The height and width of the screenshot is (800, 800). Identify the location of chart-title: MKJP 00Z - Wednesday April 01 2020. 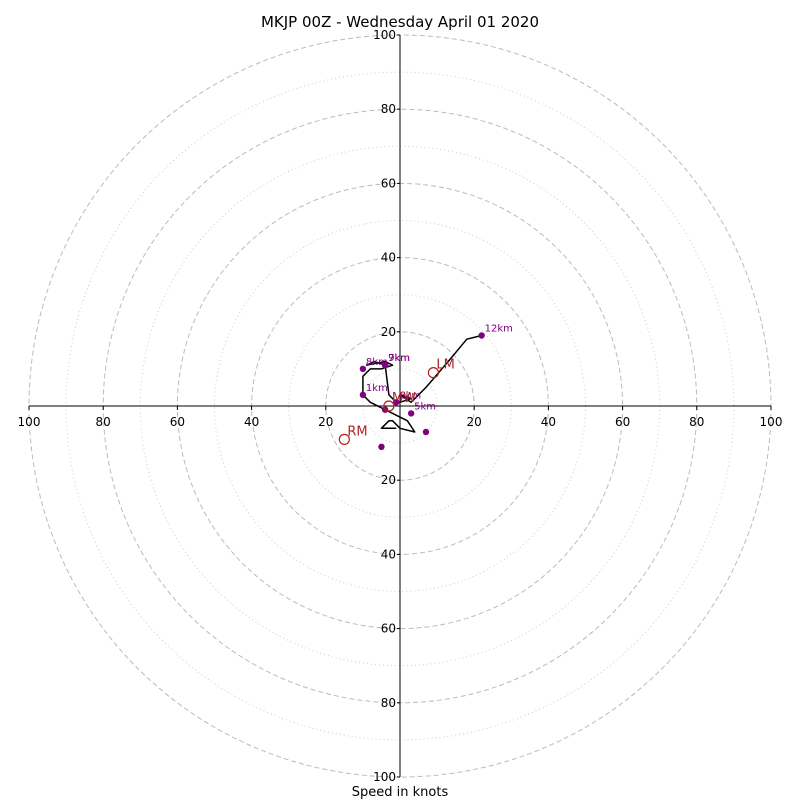
(400, 22).